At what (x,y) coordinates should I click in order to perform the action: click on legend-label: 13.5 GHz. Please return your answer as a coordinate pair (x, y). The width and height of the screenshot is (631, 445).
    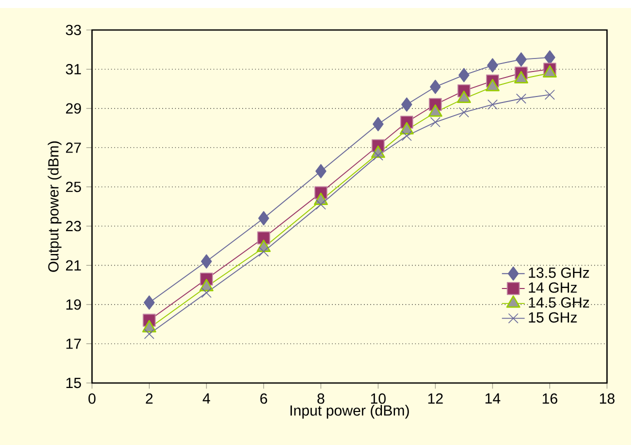
    Looking at the image, I should click on (559, 272).